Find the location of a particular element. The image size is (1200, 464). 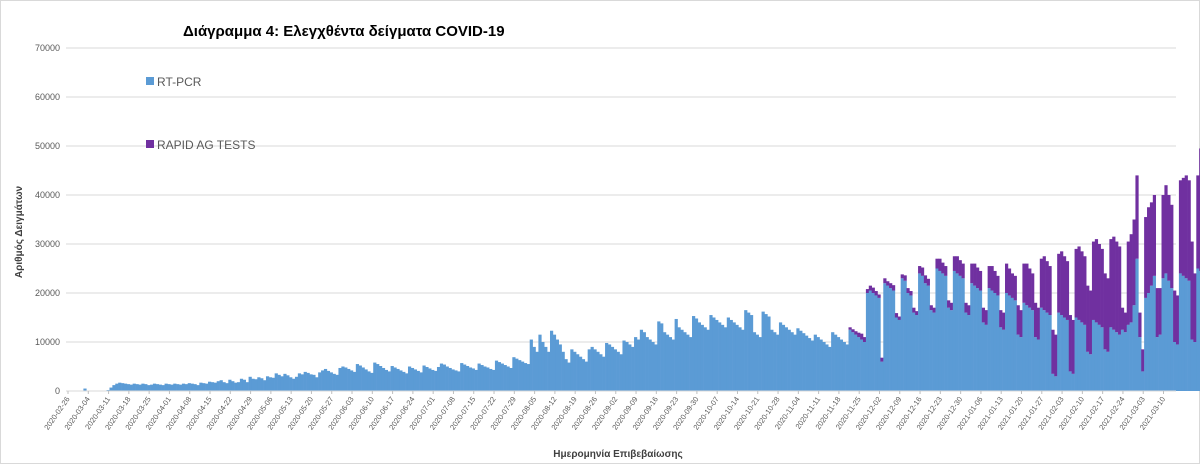

y-tick-label: 20000 is located at coordinates (47, 293).